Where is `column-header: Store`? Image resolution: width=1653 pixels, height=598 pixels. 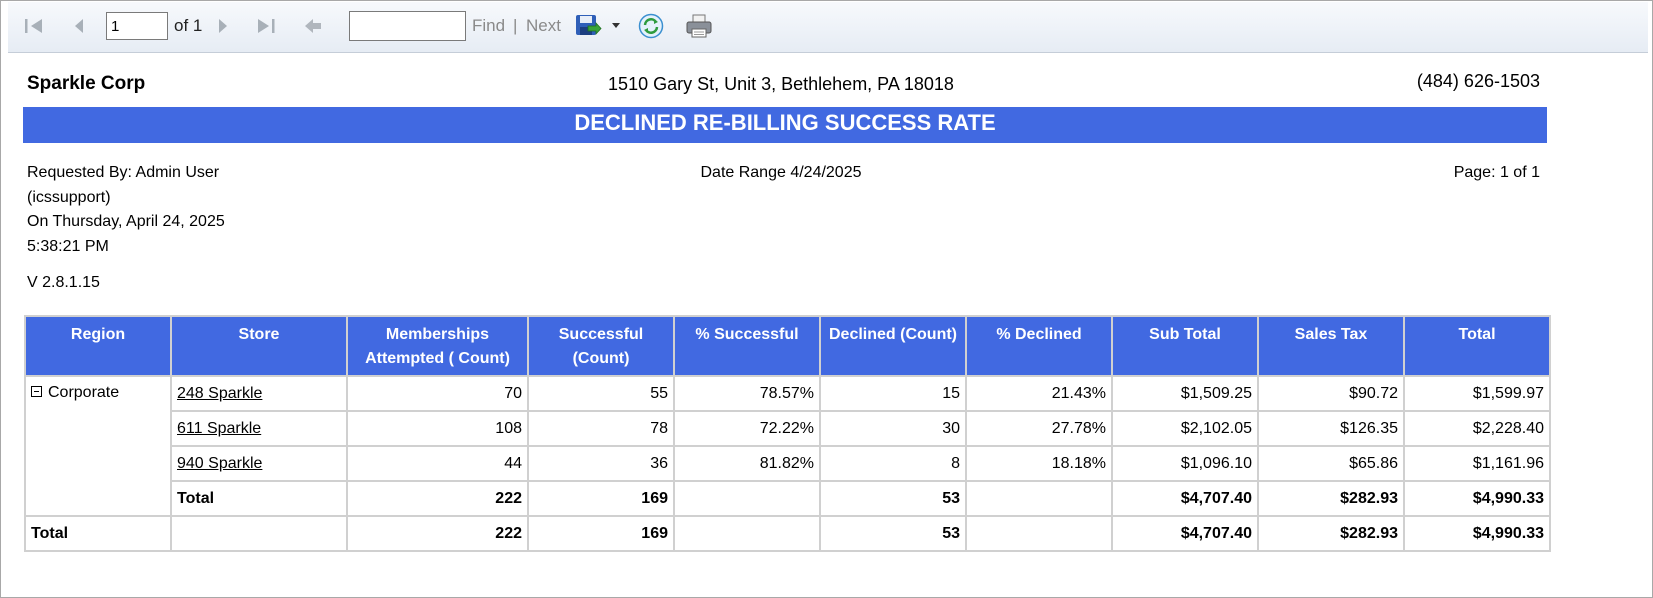 column-header: Store is located at coordinates (259, 346).